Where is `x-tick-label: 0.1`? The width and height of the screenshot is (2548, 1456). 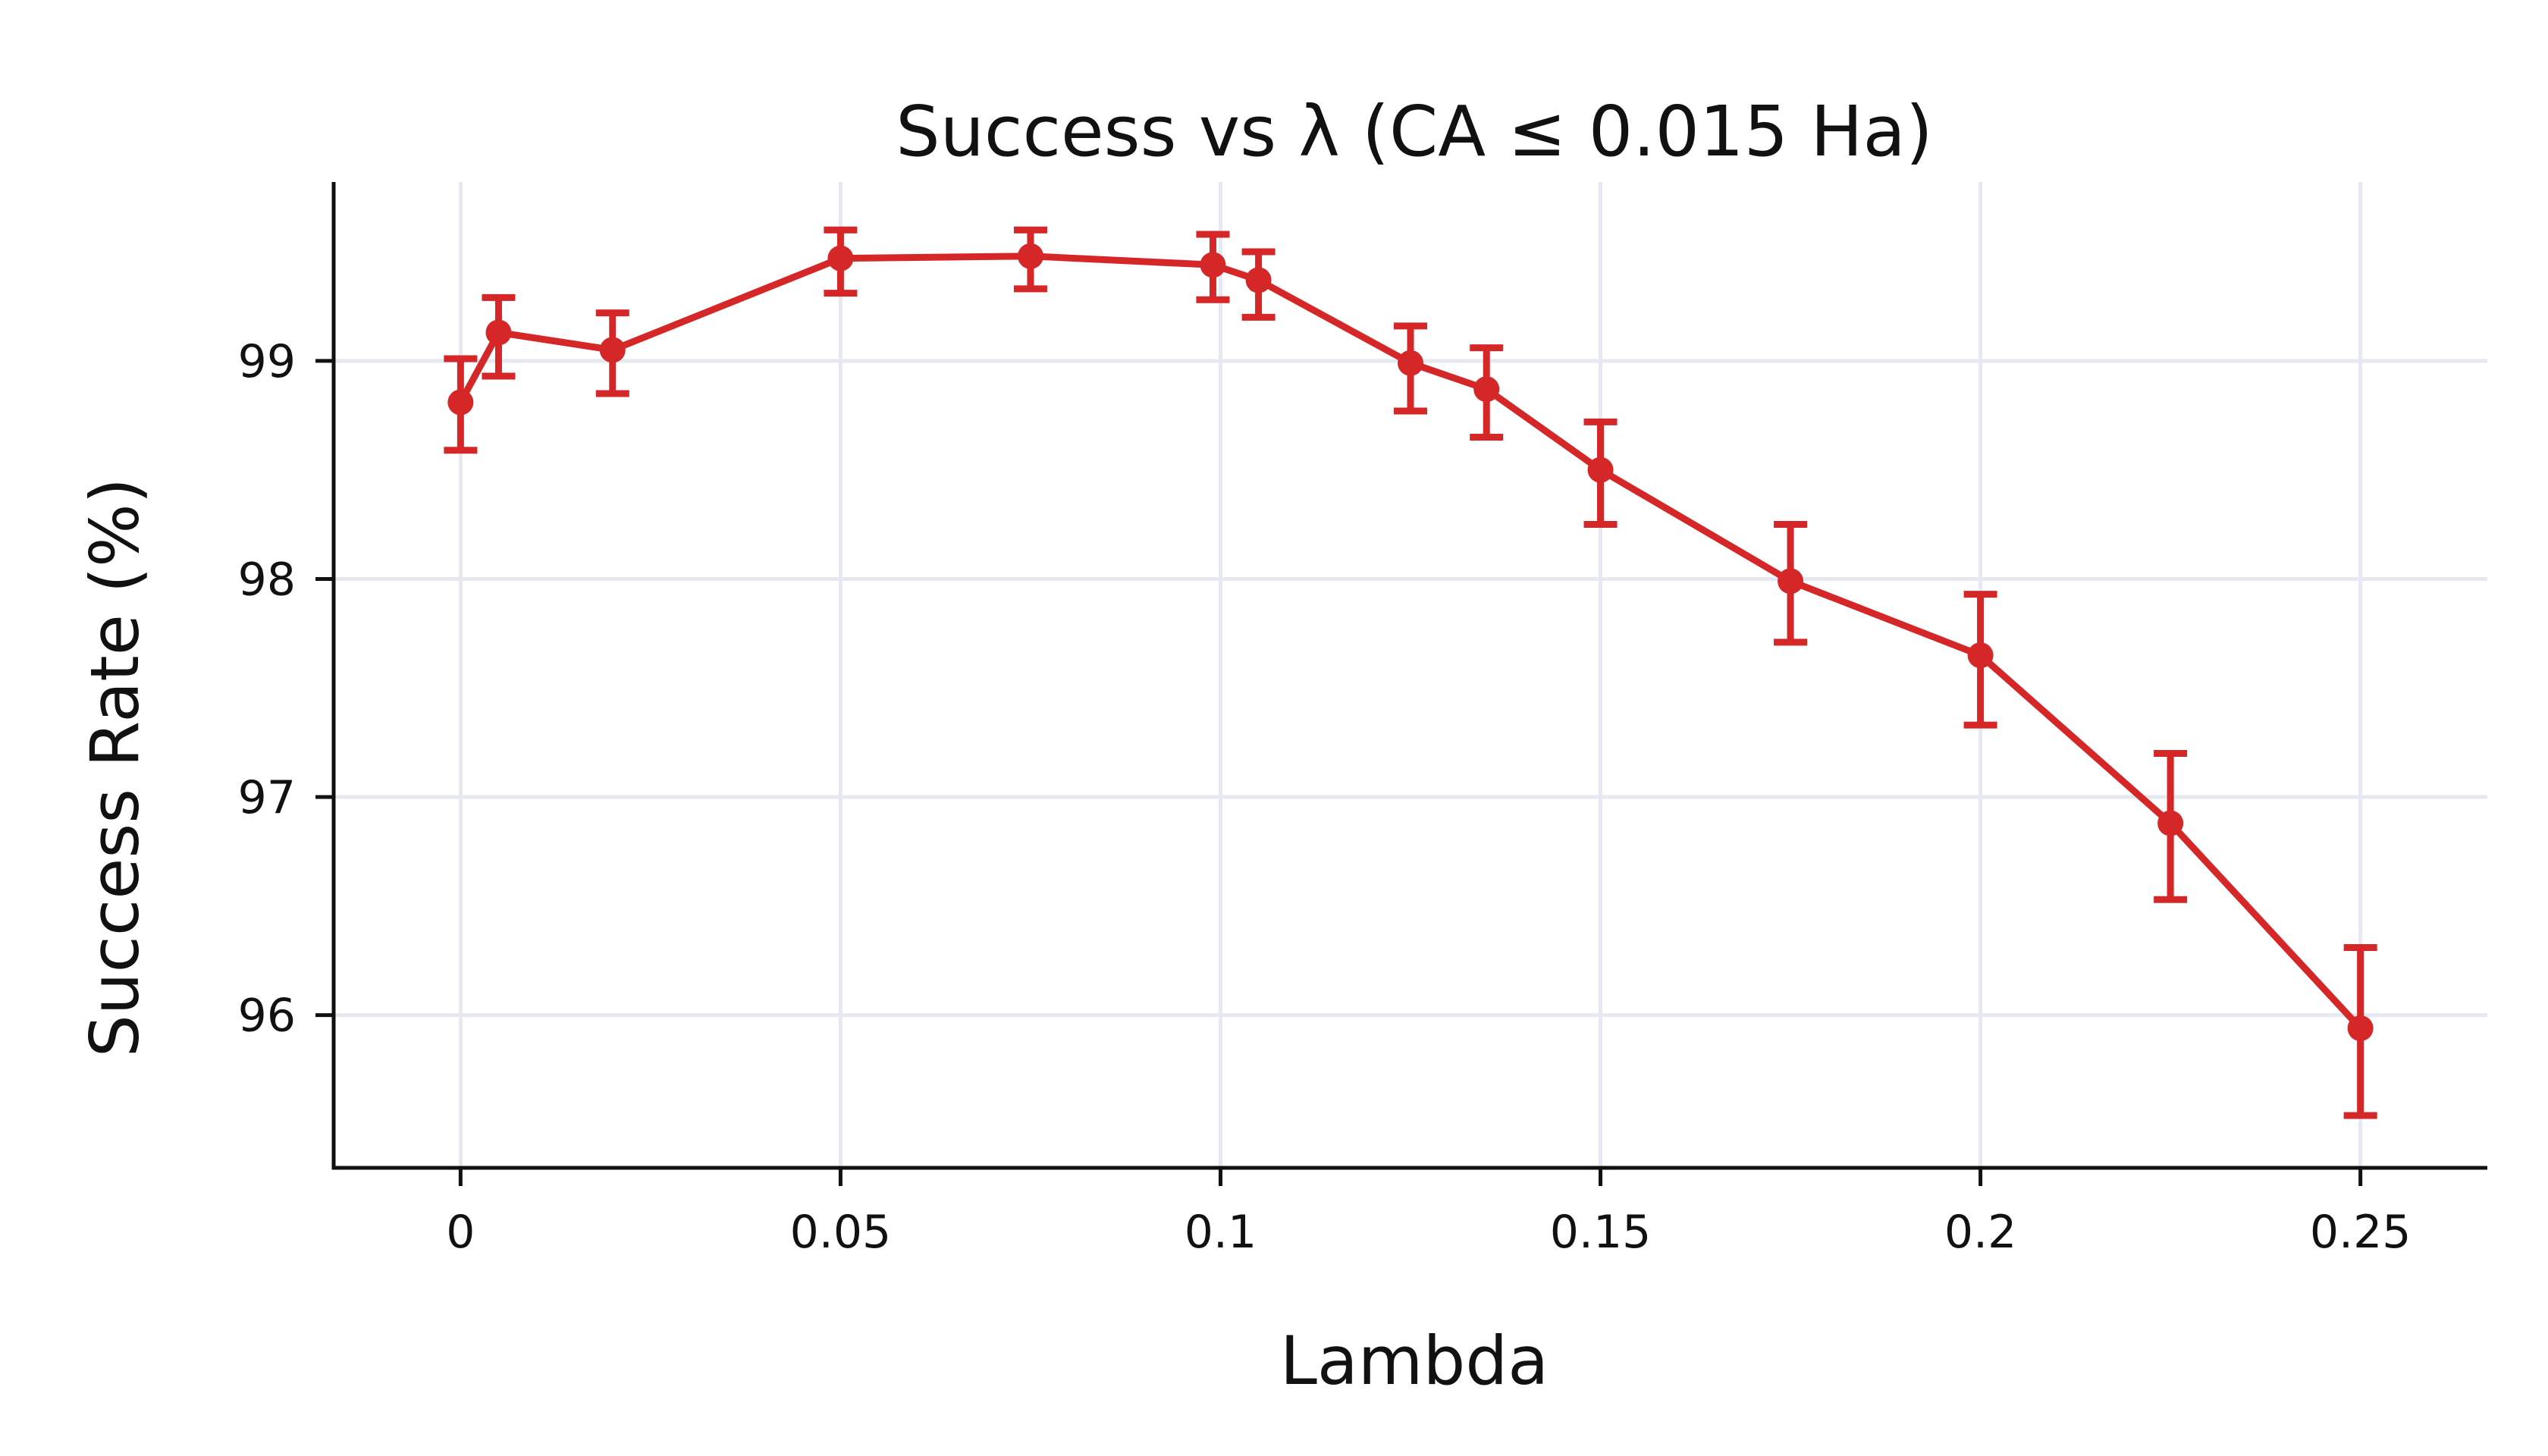
x-tick-label: 0.1 is located at coordinates (1221, 1232).